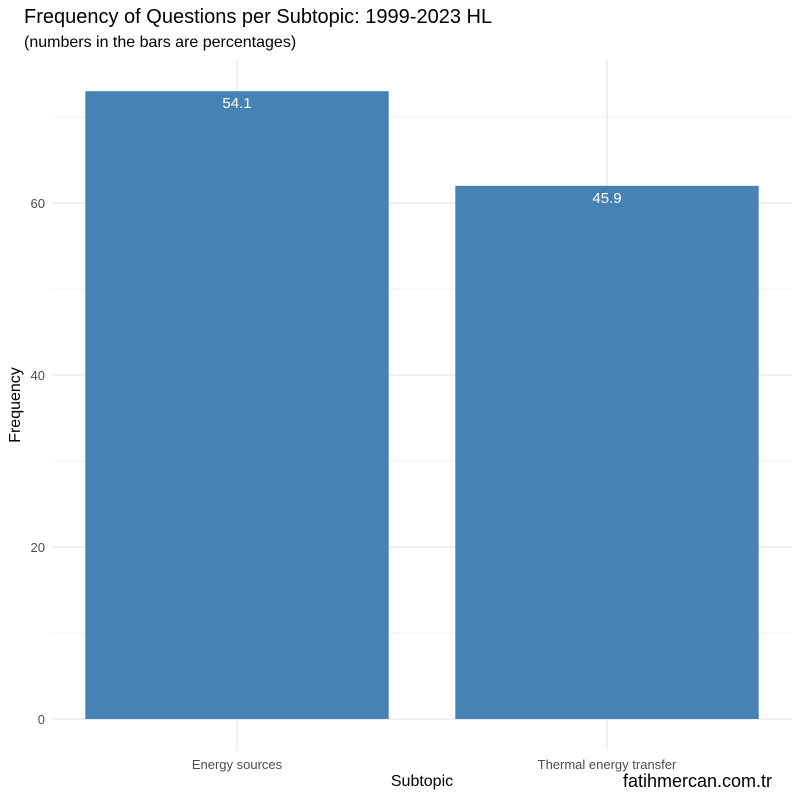 The image size is (800, 800). I want to click on chart-subtitle: (numbers in the bars are percentages), so click(160, 42).